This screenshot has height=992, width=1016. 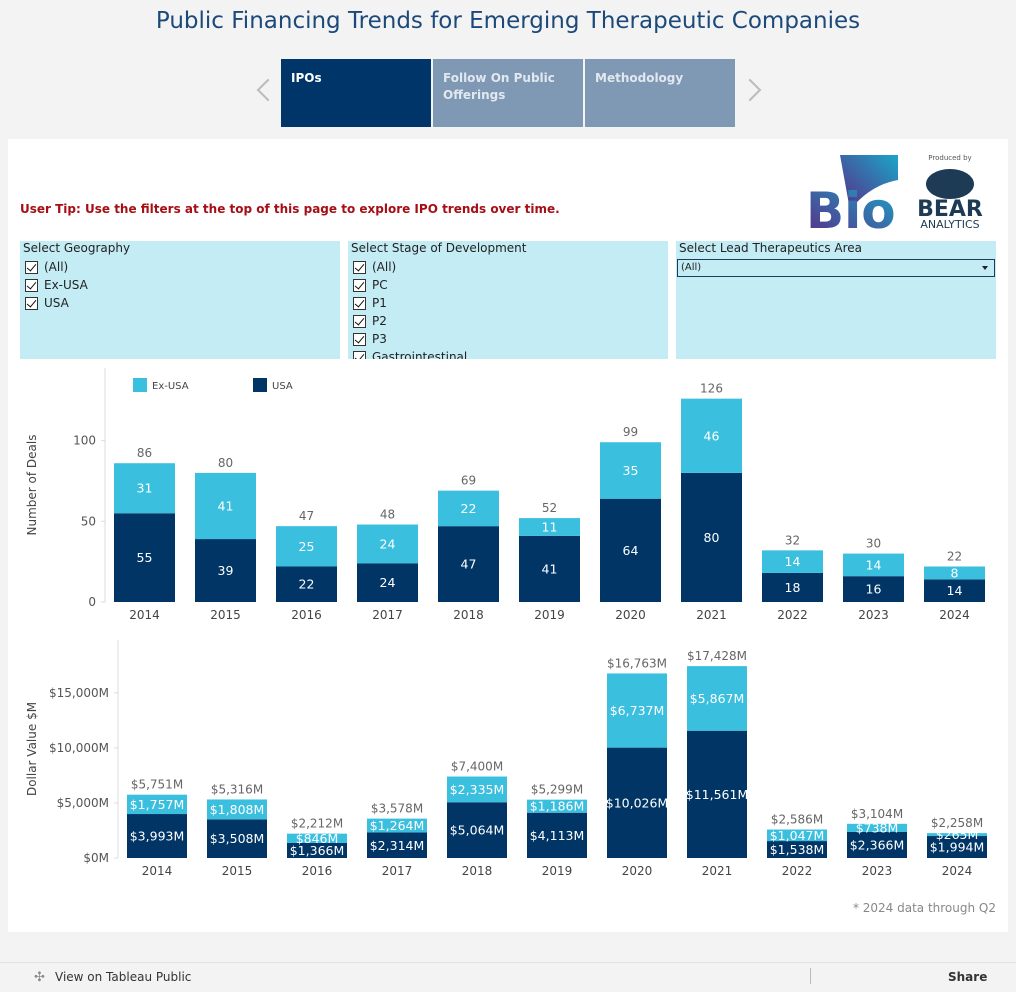 What do you see at coordinates (797, 820) in the screenshot?
I see `total-label: $2,586M` at bounding box center [797, 820].